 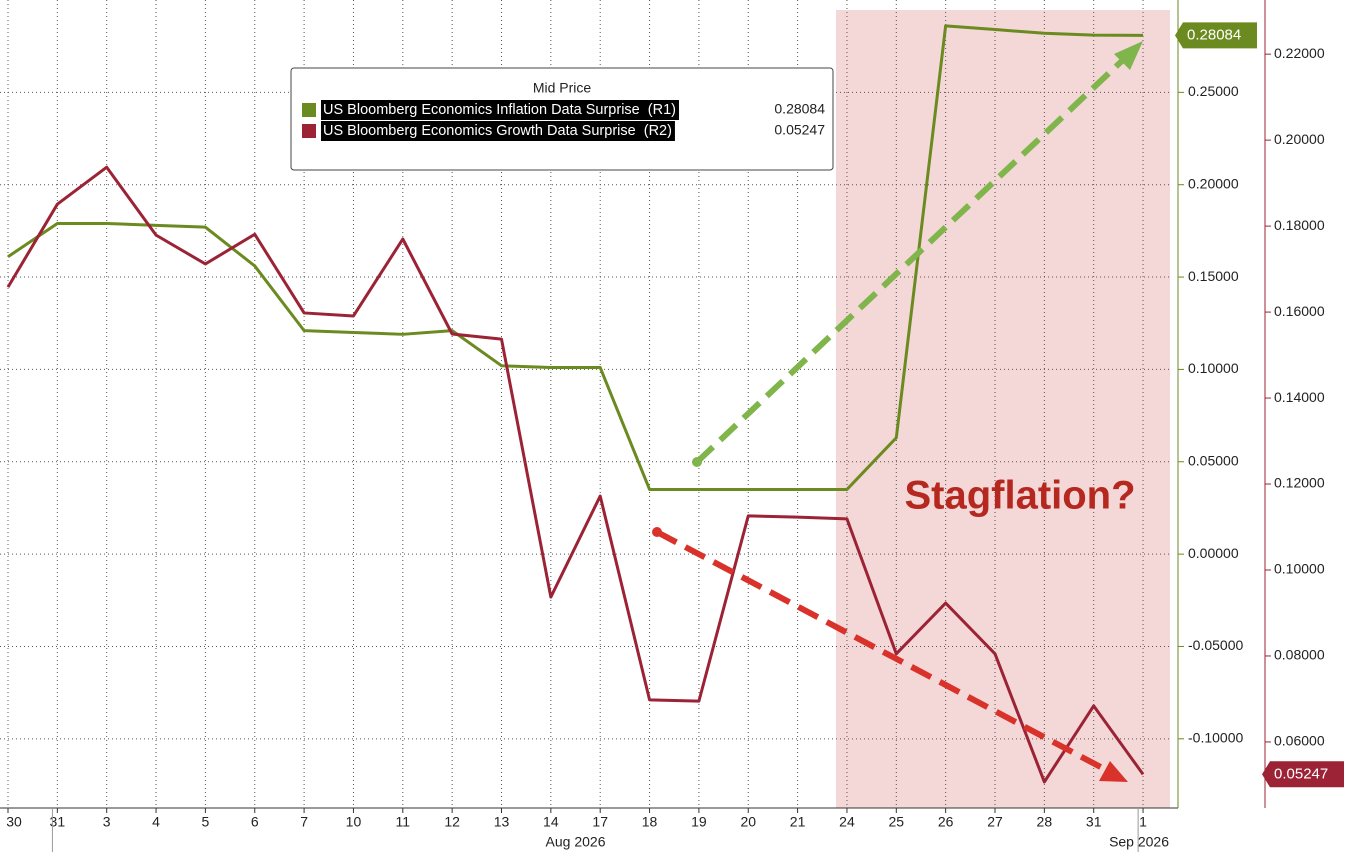 I want to click on x-tick-label: 13, so click(x=502, y=822).